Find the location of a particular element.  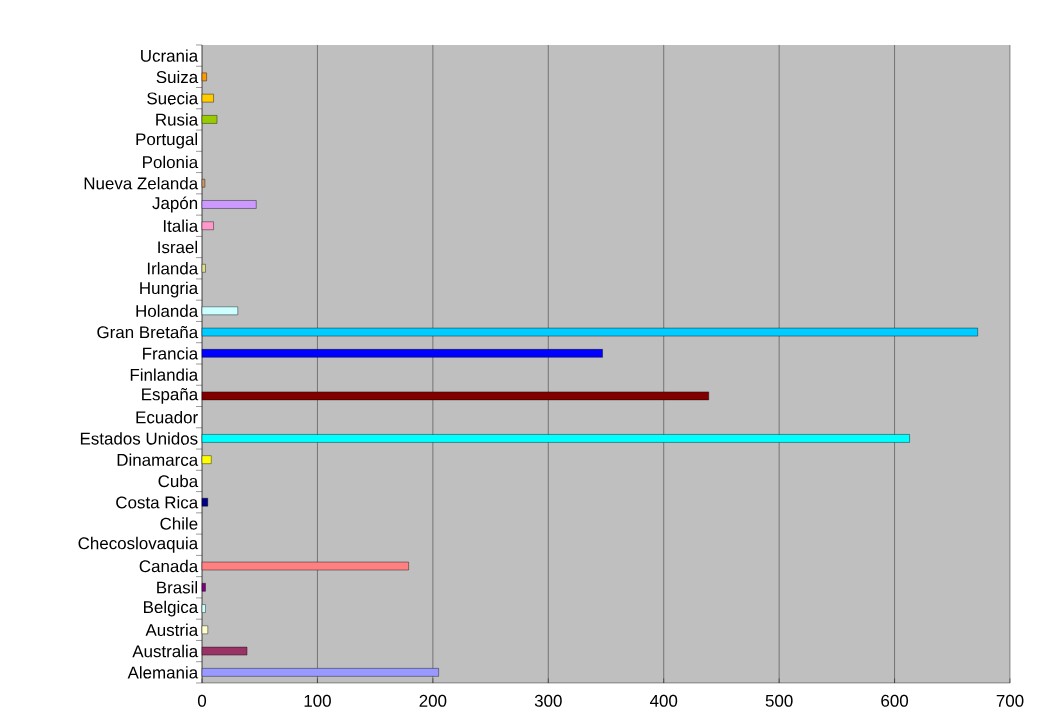

x-tick-label: 600 is located at coordinates (895, 700).